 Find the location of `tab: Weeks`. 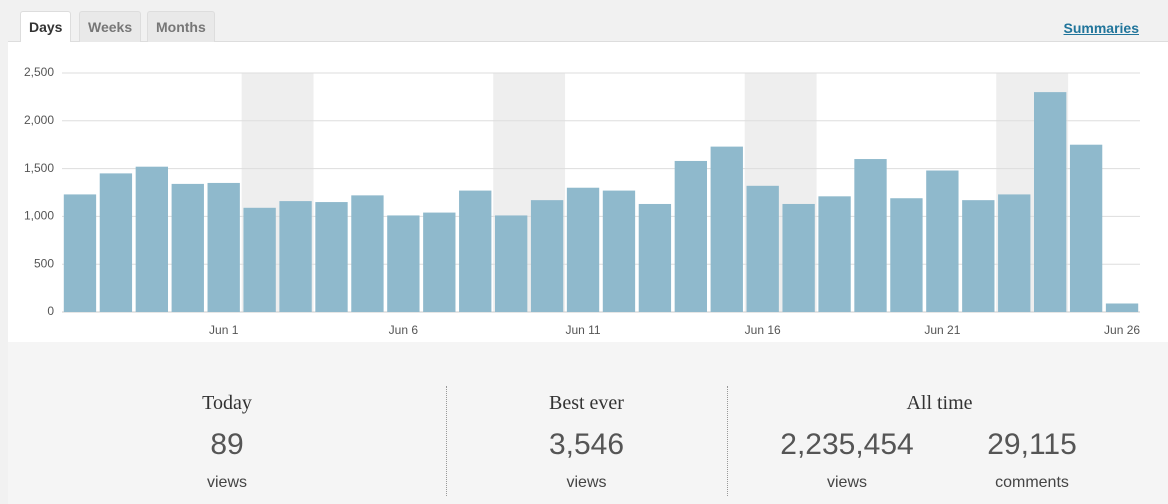

tab: Weeks is located at coordinates (110, 26).